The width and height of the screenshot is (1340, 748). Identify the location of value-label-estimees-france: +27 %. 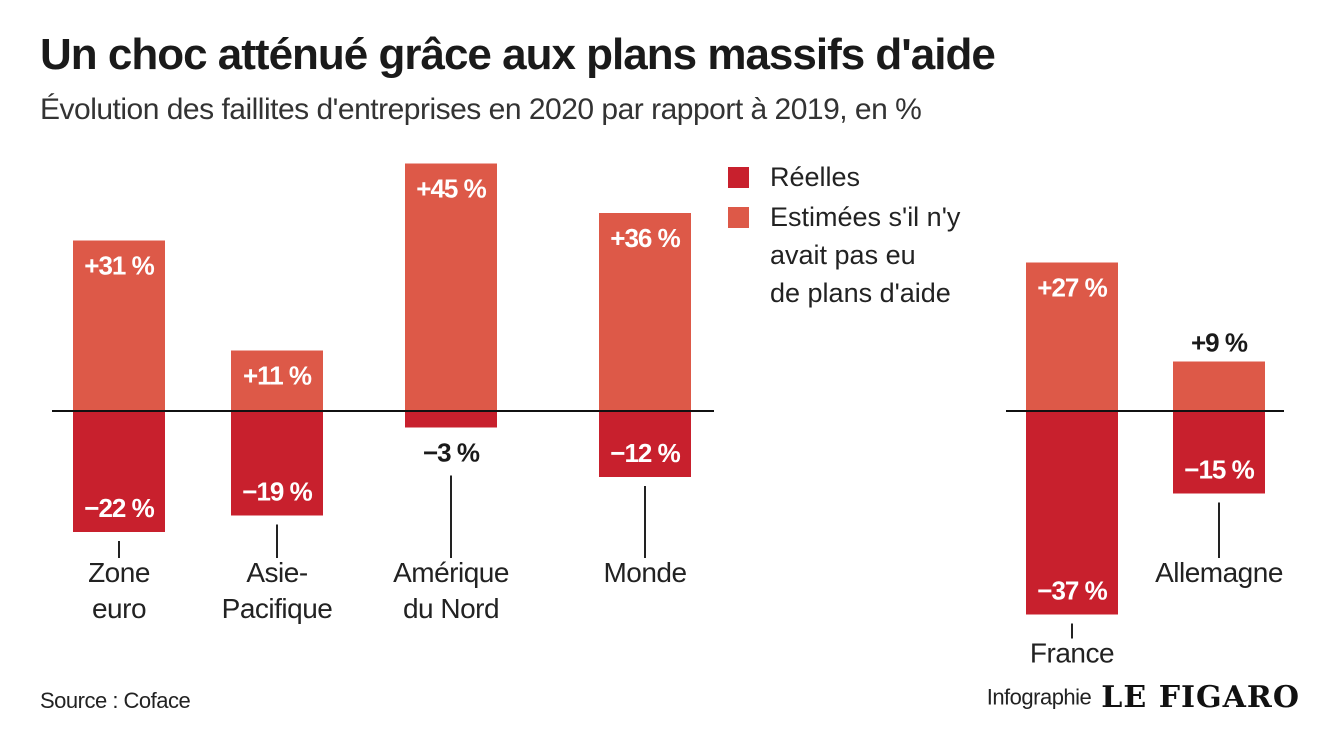
(1072, 288).